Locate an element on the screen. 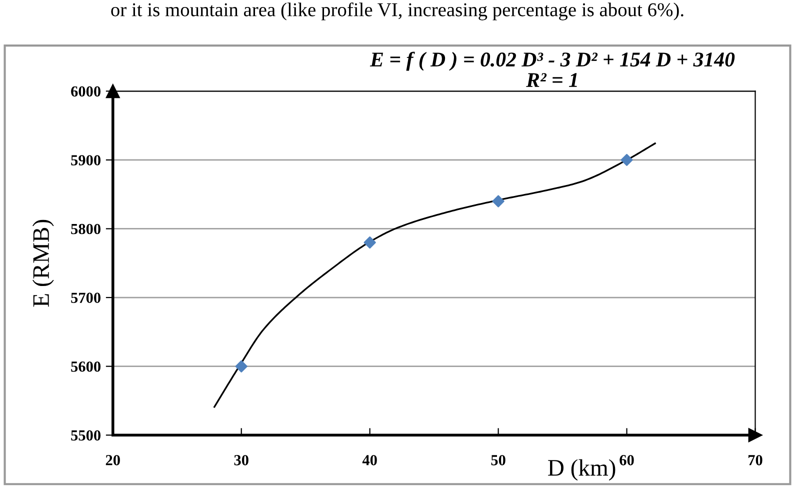 The width and height of the screenshot is (795, 490). x-tick-label: 20 is located at coordinates (113, 460).